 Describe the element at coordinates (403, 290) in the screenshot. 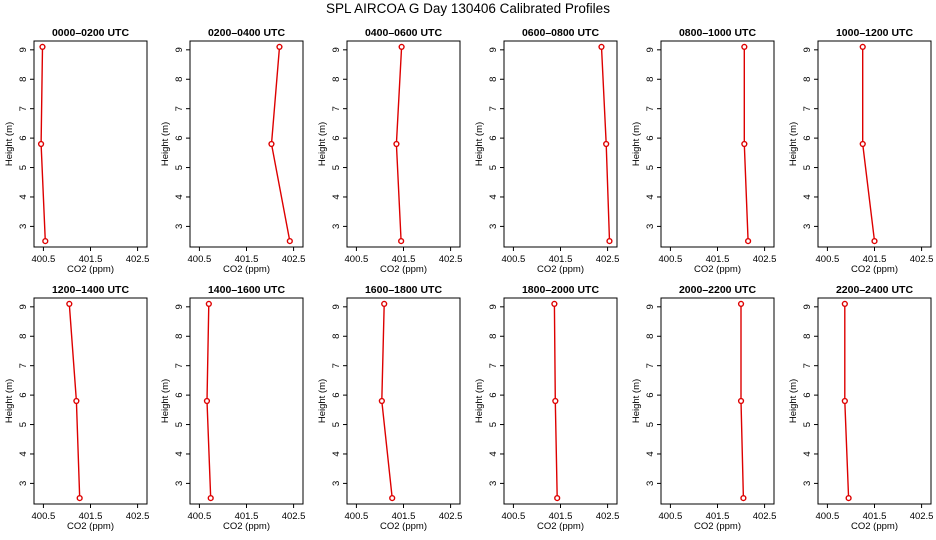

I see `panel-title: 1600–1800 UTC` at that location.